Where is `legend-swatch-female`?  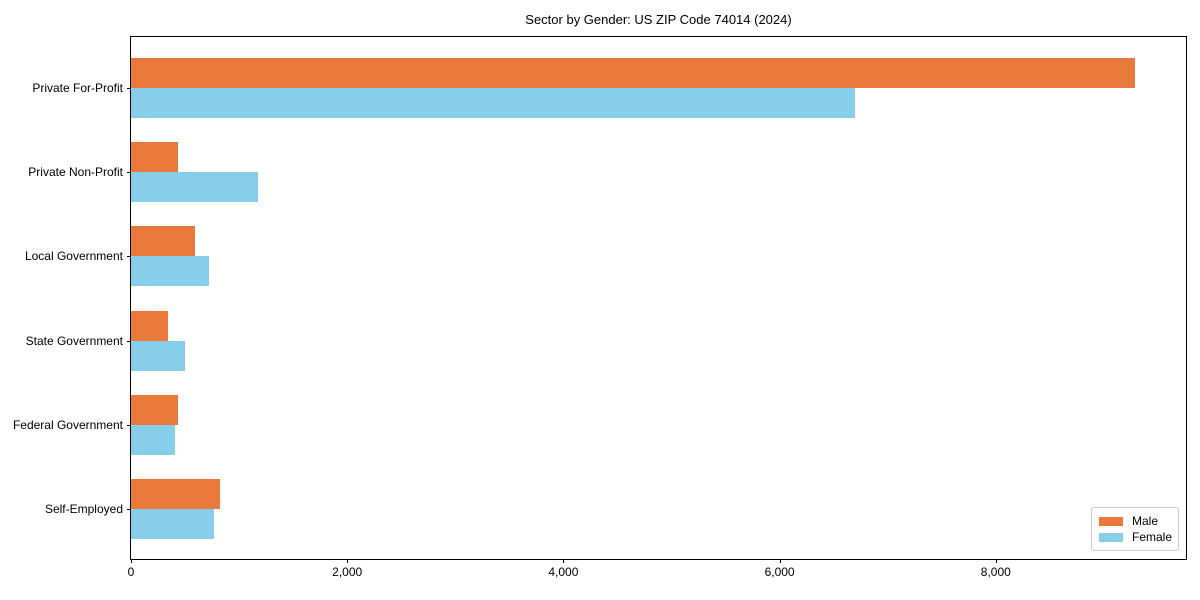
legend-swatch-female is located at coordinates (1111, 537).